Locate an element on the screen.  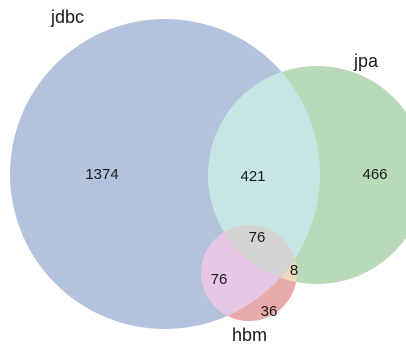
jdbc-set-label: jdbc is located at coordinates (67, 17).